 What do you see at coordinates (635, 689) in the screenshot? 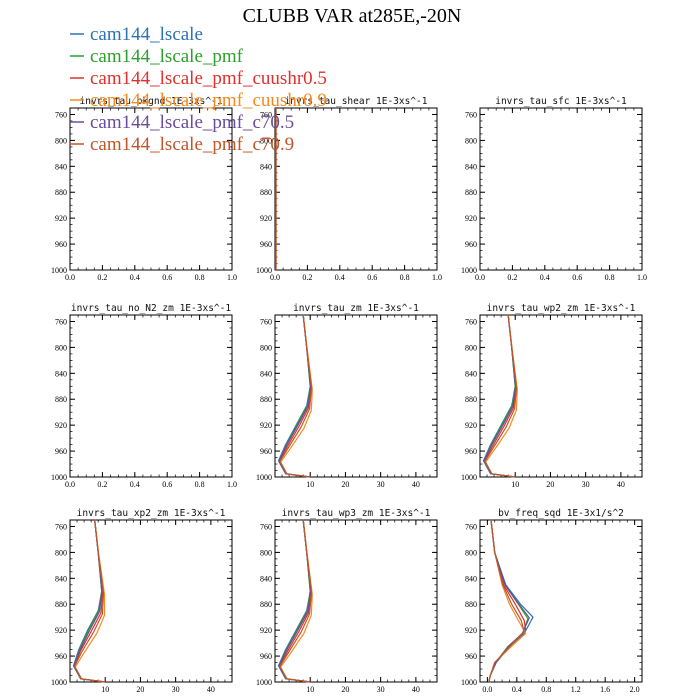
I see `x-tick-label: 2.0` at bounding box center [635, 689].